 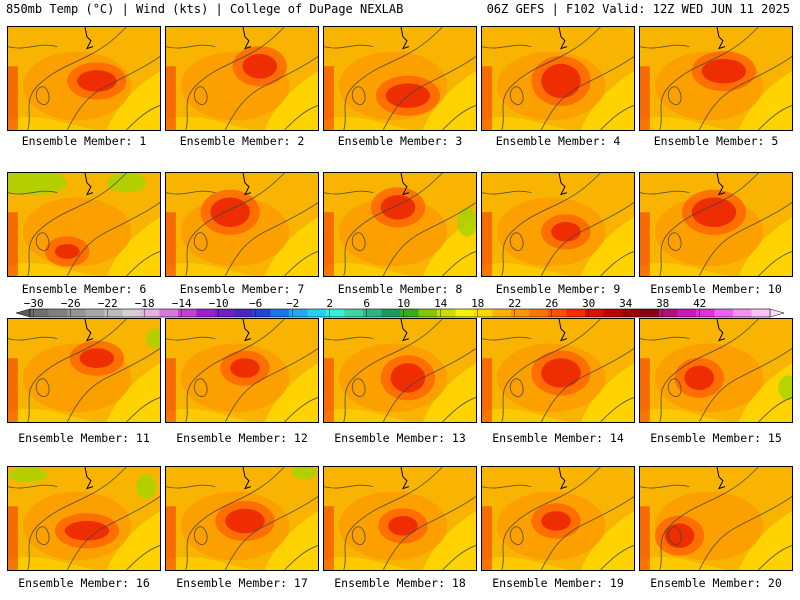 I want to click on member-caption: Ensemble Member: 13, so click(x=400, y=438).